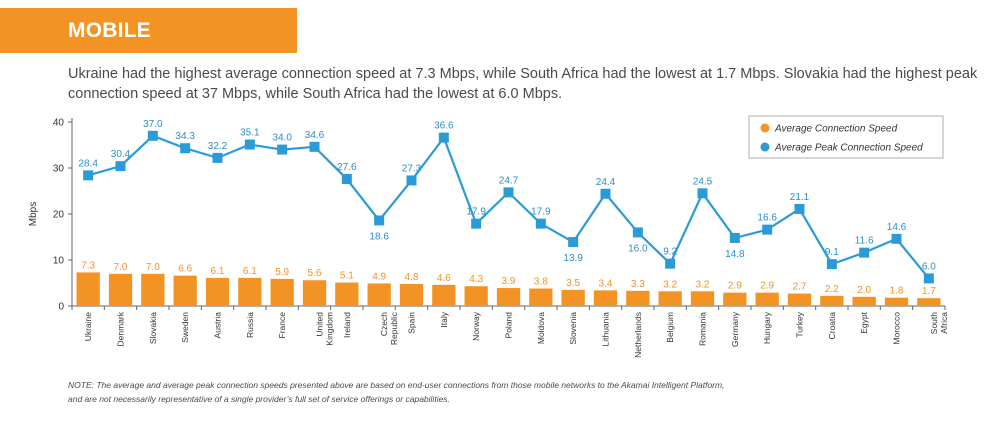 This screenshot has width=1007, height=421. What do you see at coordinates (121, 328) in the screenshot?
I see `x-tick-label-part: Denmark` at bounding box center [121, 328].